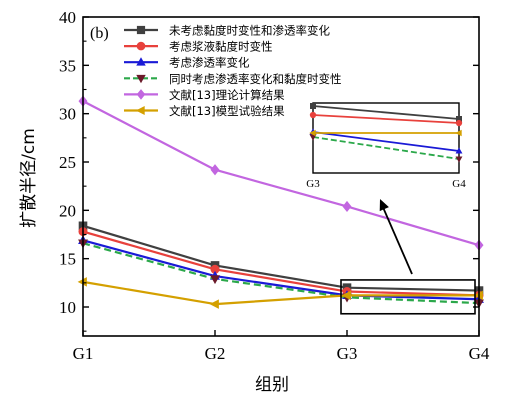  I want to click on x-tick-label-G4: G4, so click(479, 353).